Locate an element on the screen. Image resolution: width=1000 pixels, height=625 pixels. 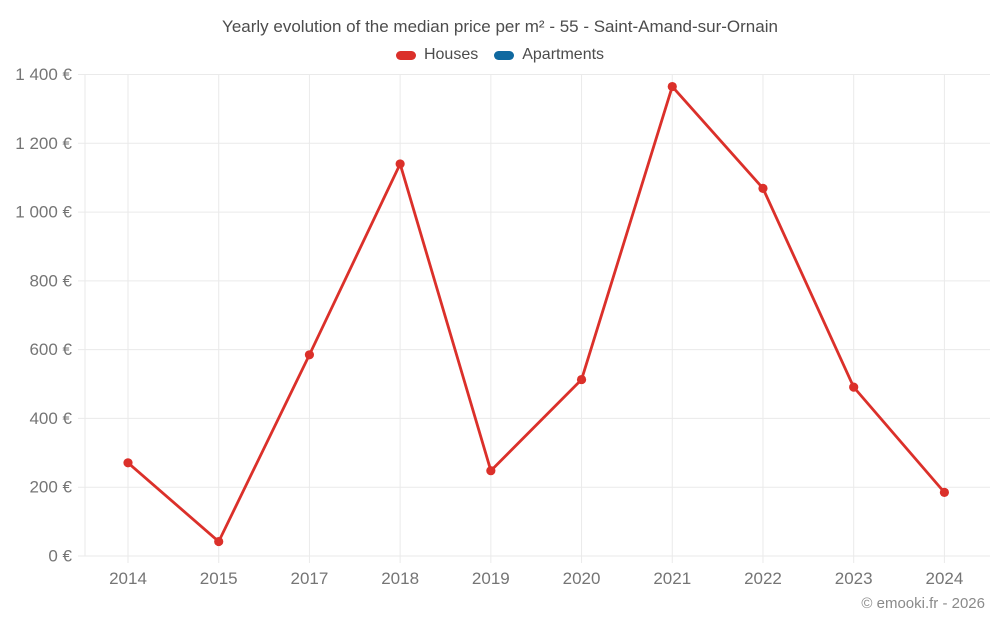
x-axis-tick-label: 2021 is located at coordinates (672, 578).